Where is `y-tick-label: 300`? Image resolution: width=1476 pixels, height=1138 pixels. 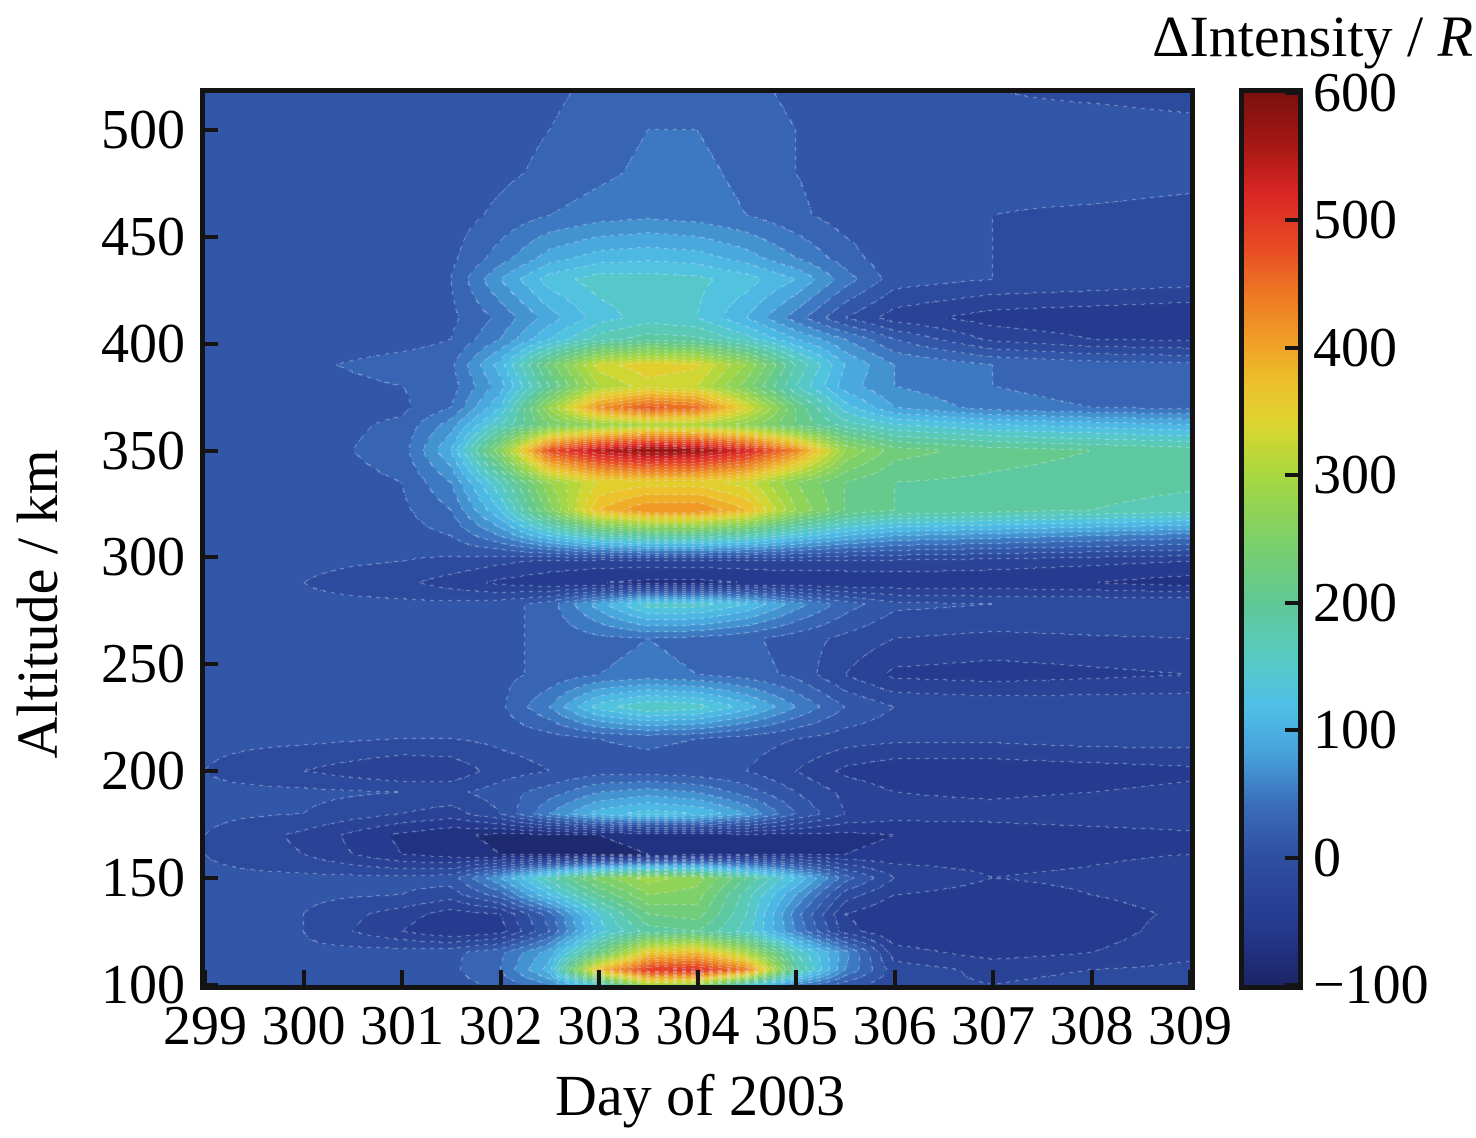
y-tick-label: 300 is located at coordinates (143, 557).